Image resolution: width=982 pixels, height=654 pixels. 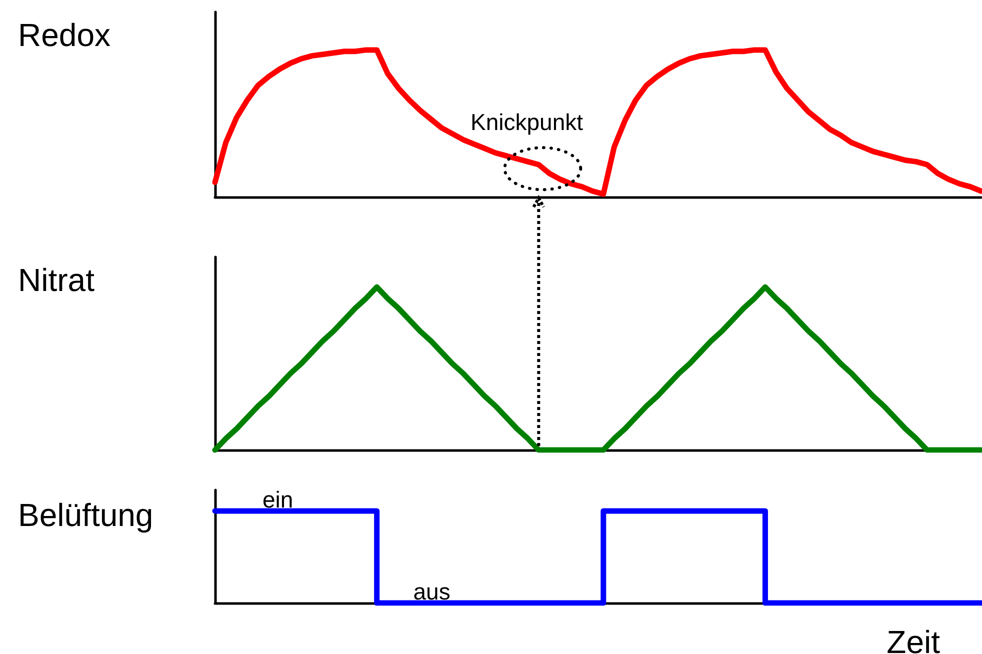 I want to click on annotation: Knickpunkt, so click(x=527, y=122).